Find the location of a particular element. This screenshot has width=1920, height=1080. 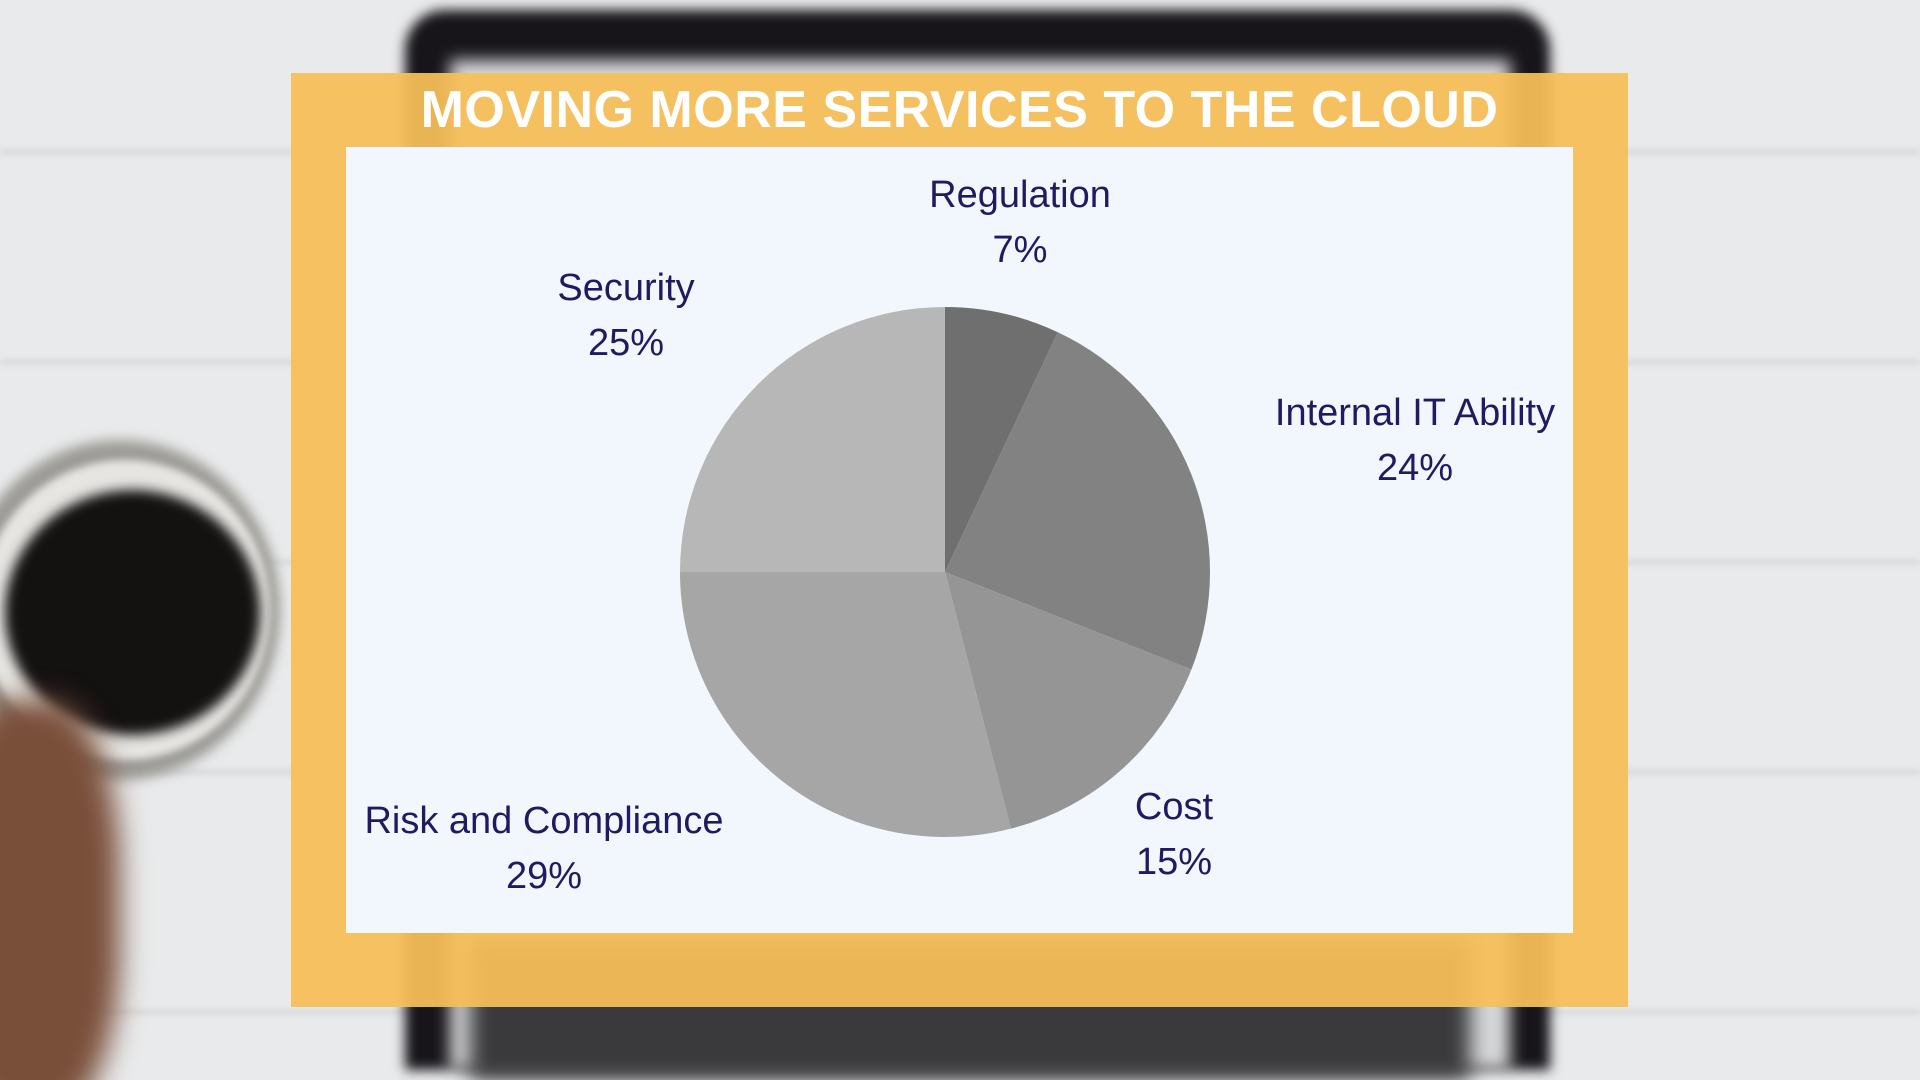

coffee is located at coordinates (132, 612).